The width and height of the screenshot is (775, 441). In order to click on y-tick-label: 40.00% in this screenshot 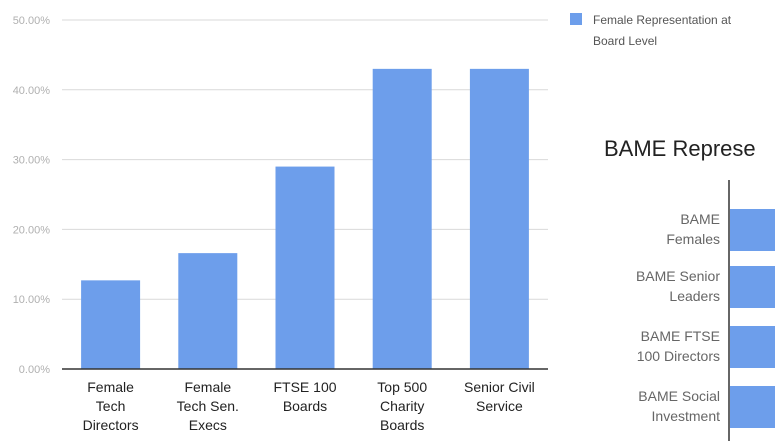, I will do `click(32, 91)`.